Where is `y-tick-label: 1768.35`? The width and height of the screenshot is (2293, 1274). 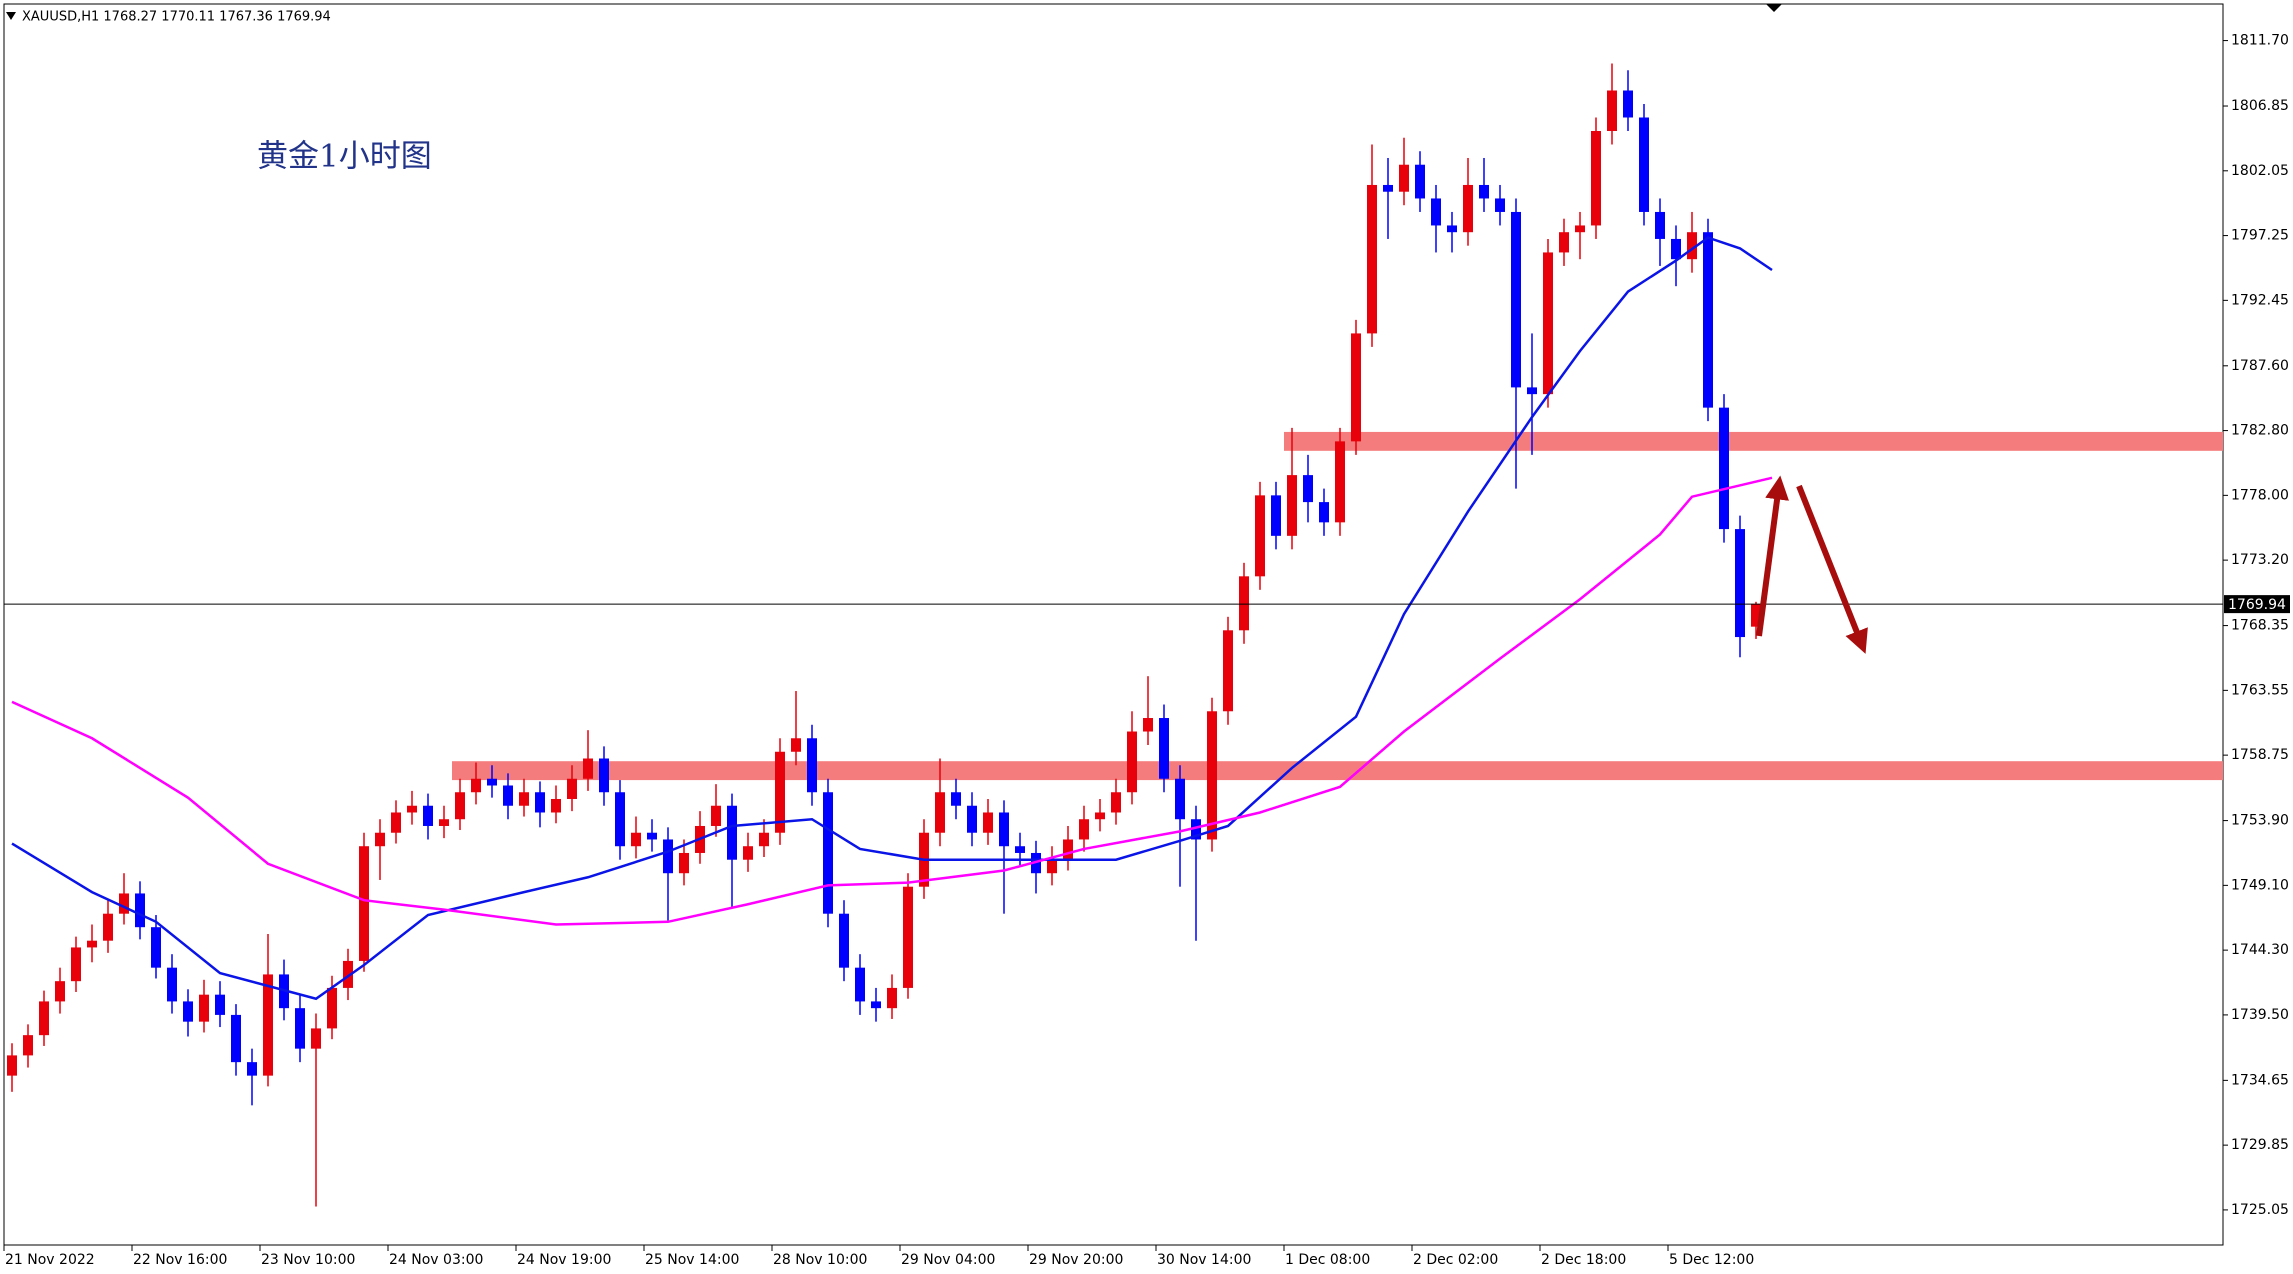 y-tick-label: 1768.35 is located at coordinates (2260, 626).